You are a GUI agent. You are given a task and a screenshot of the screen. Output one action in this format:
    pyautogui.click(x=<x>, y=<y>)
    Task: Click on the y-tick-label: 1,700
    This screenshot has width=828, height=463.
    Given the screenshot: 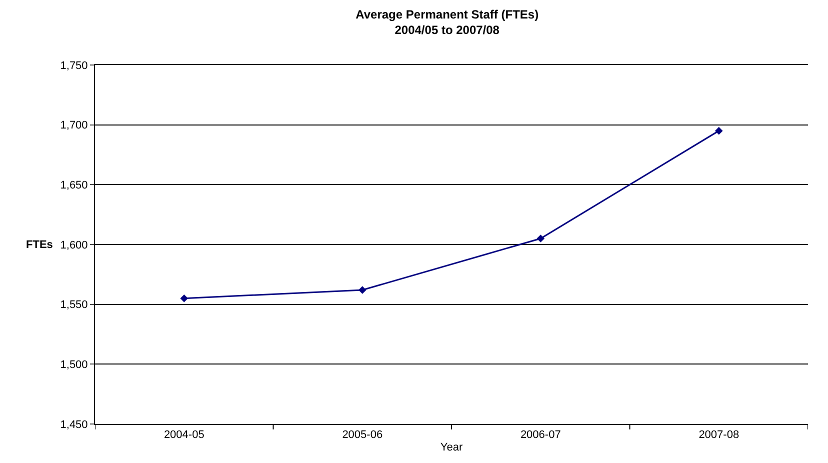 What is the action you would take?
    pyautogui.click(x=74, y=126)
    